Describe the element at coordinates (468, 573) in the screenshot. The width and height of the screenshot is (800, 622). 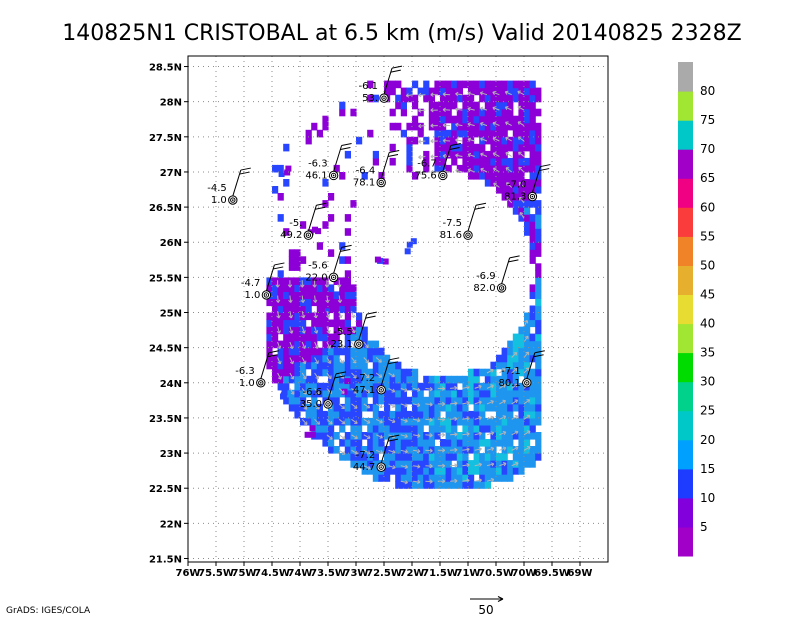
I see `x-tick-label: 71W` at that location.